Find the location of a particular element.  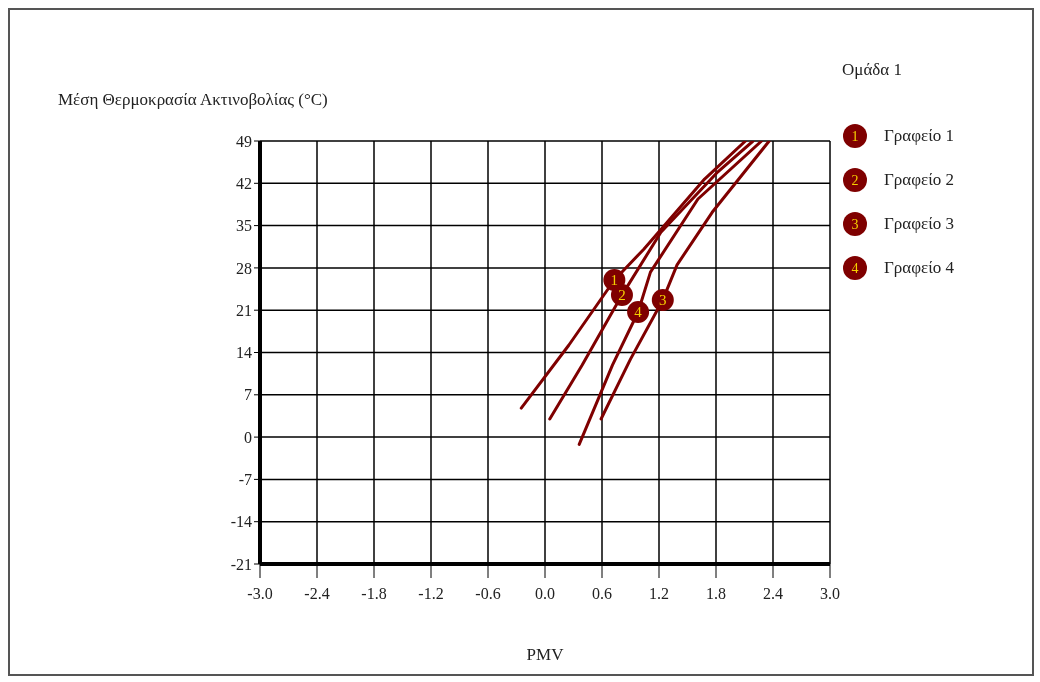

x-tick-label: -0.6 is located at coordinates (488, 594).